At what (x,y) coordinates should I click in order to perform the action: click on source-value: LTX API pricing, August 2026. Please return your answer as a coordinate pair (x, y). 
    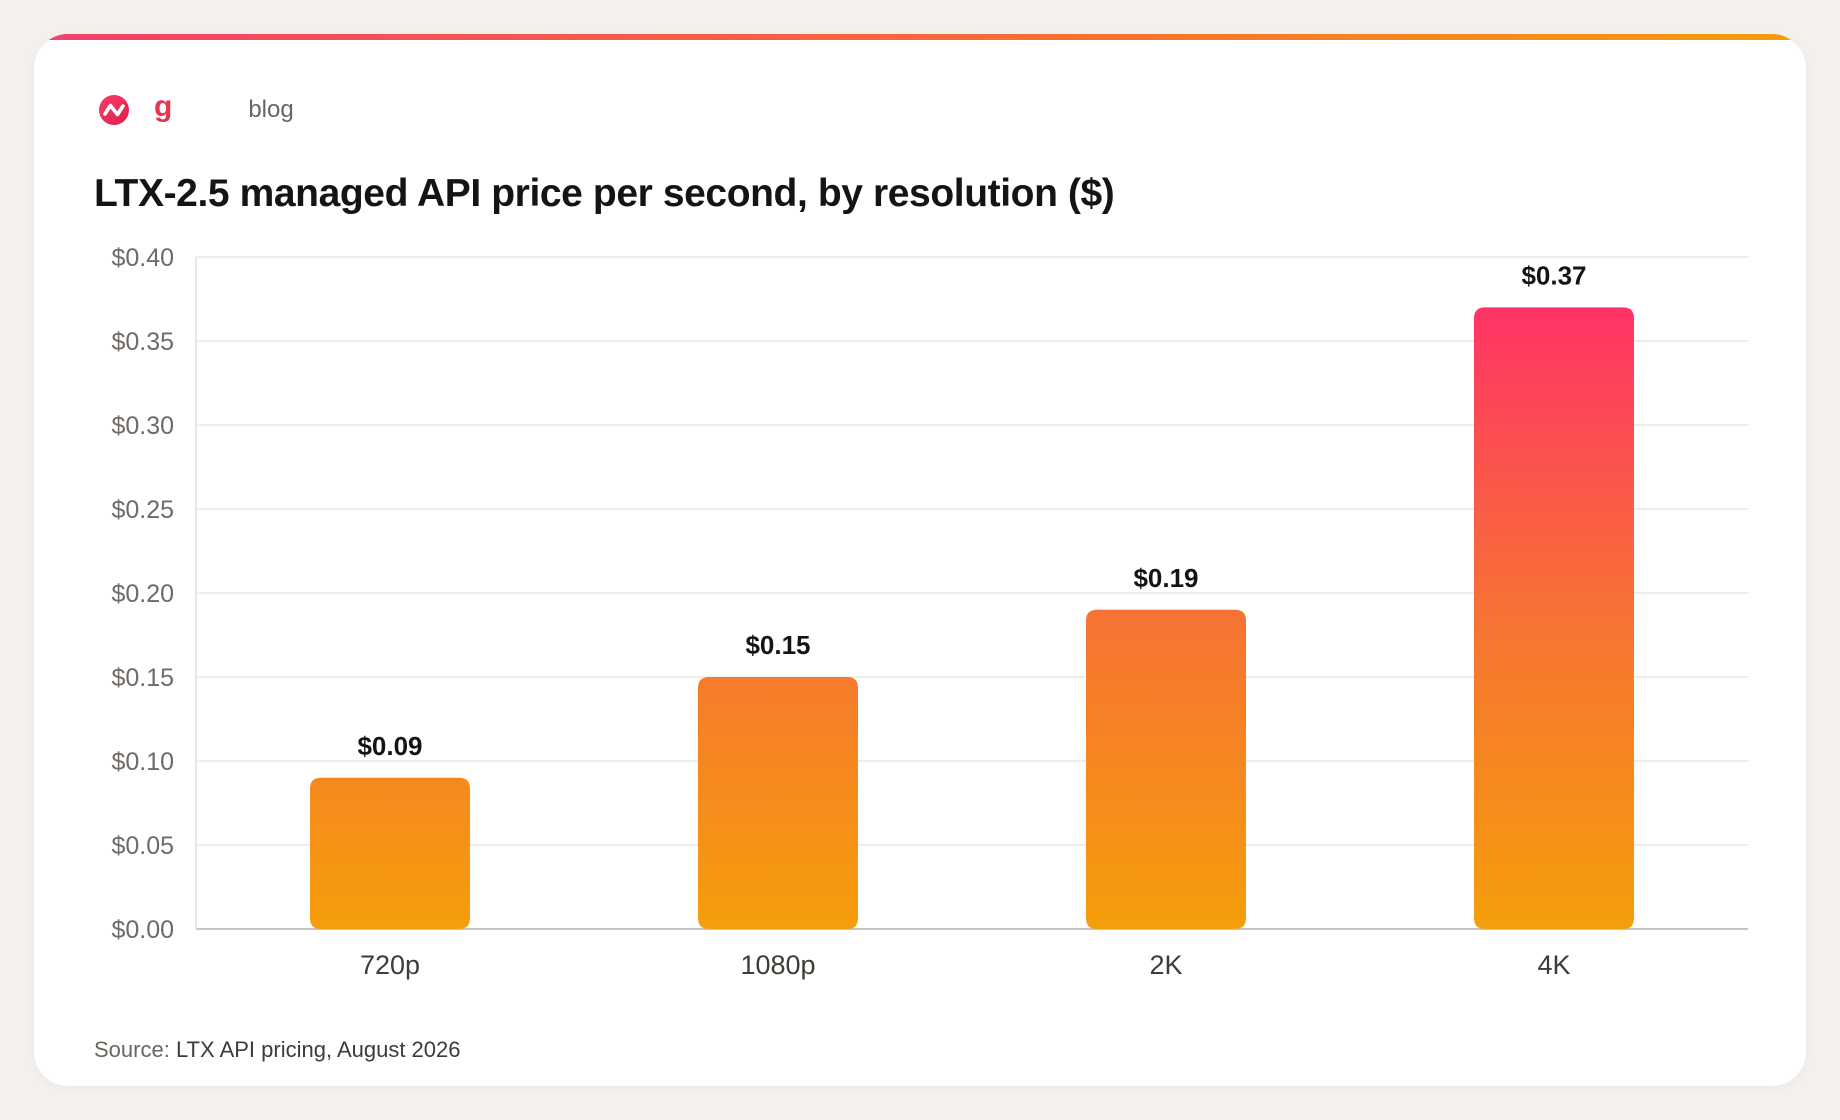
    Looking at the image, I should click on (318, 1049).